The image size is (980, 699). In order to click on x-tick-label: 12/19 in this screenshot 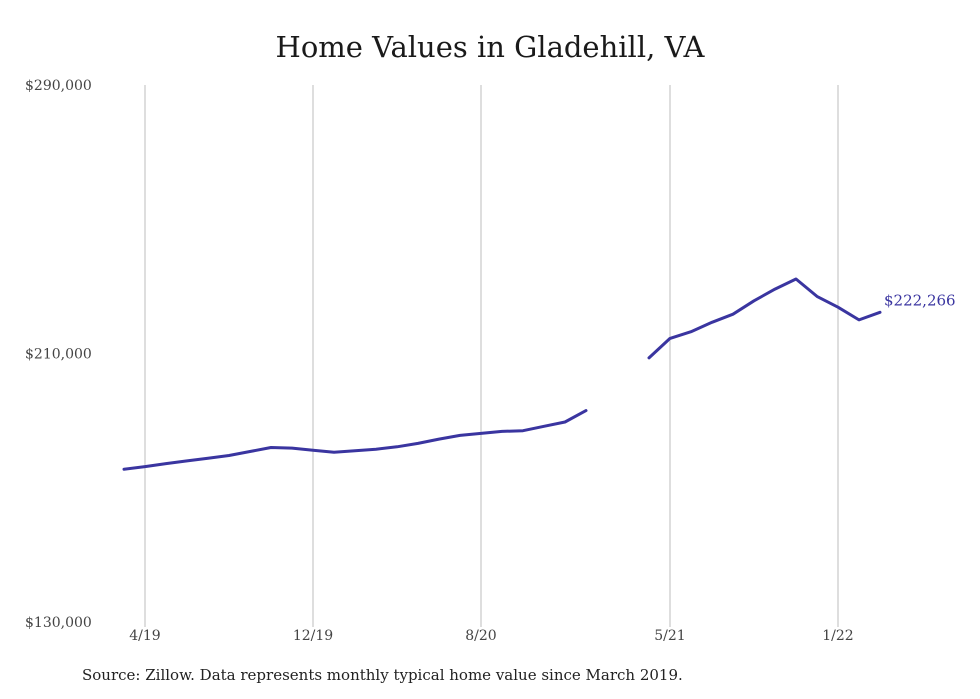, I will do `click(313, 636)`.